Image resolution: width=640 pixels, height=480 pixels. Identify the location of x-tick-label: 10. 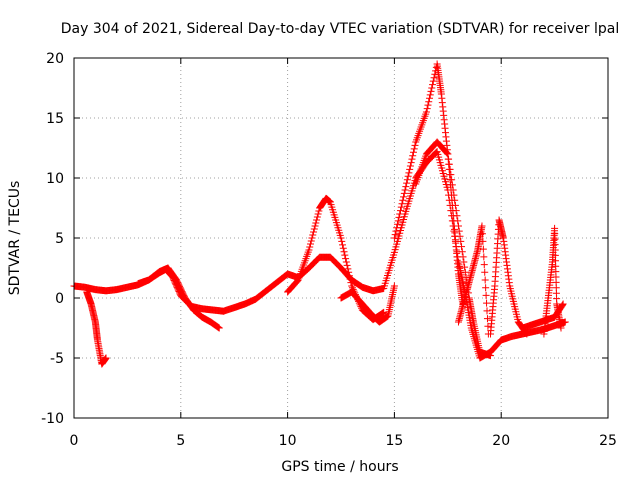
(288, 441).